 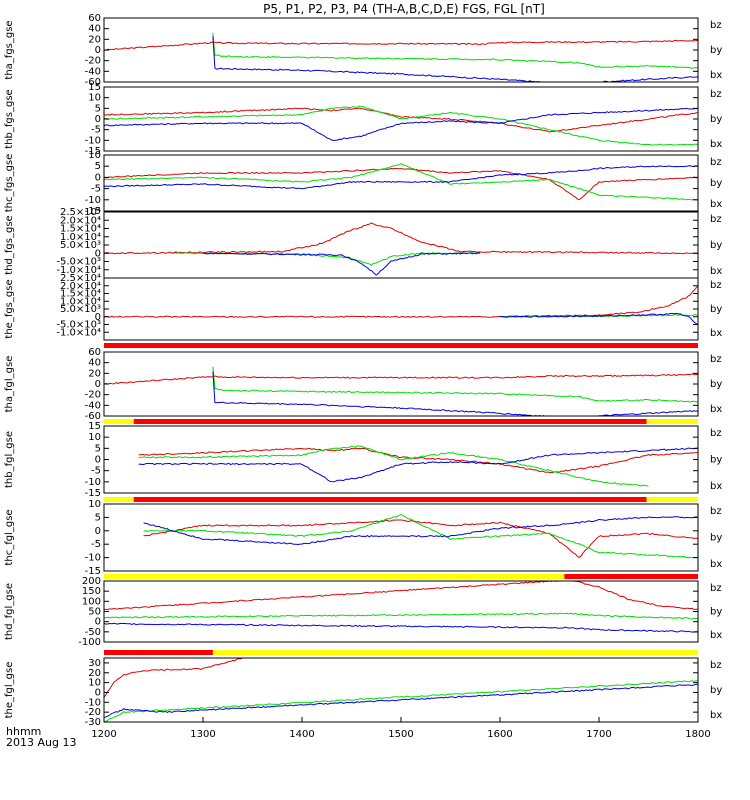 I want to click on ytick-label: 100, so click(x=91, y=601).